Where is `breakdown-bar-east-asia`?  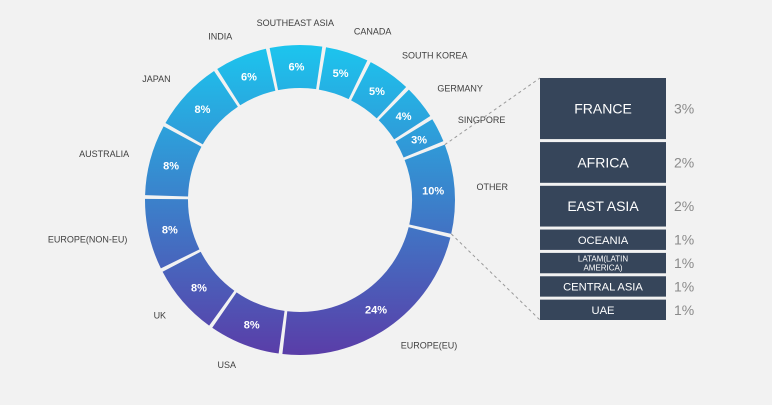 breakdown-bar-east-asia is located at coordinates (603, 206).